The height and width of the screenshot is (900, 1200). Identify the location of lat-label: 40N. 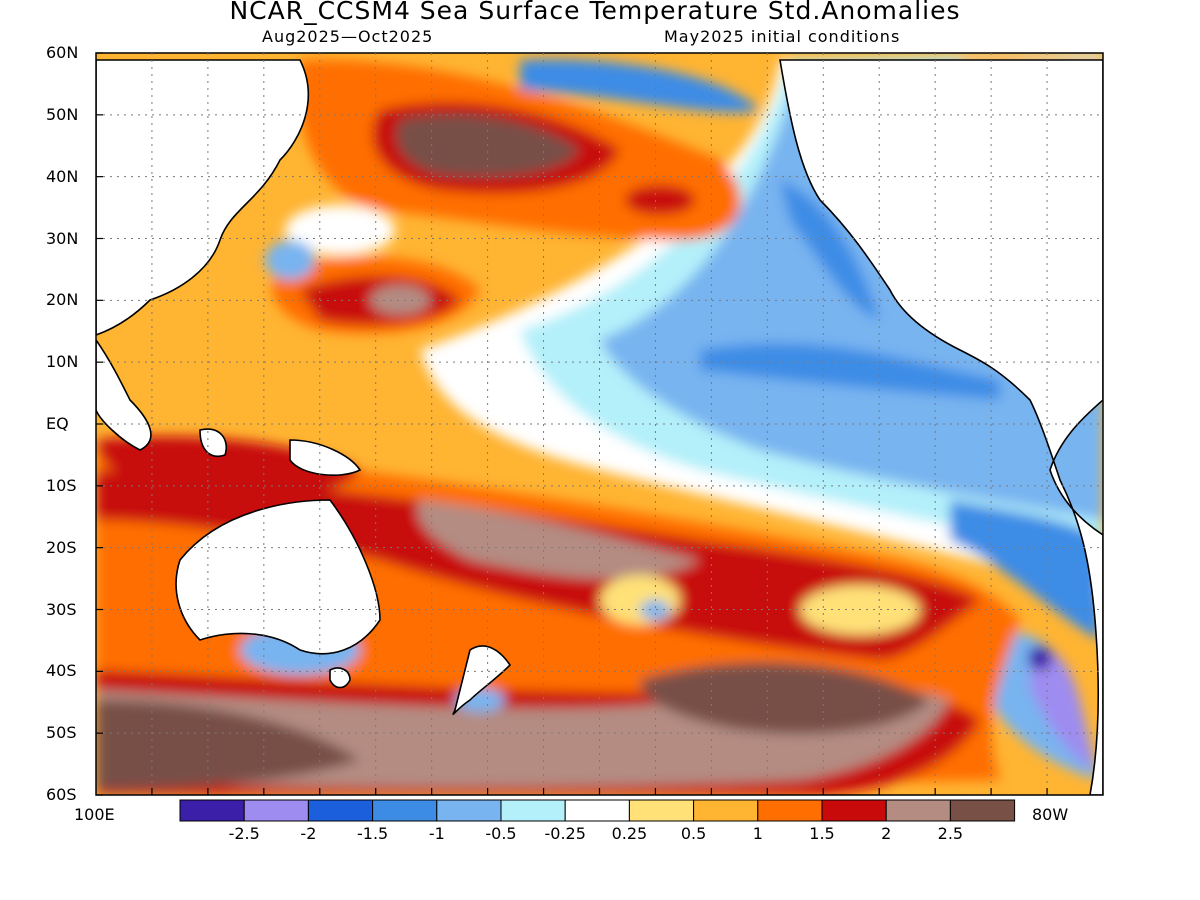
(62, 176).